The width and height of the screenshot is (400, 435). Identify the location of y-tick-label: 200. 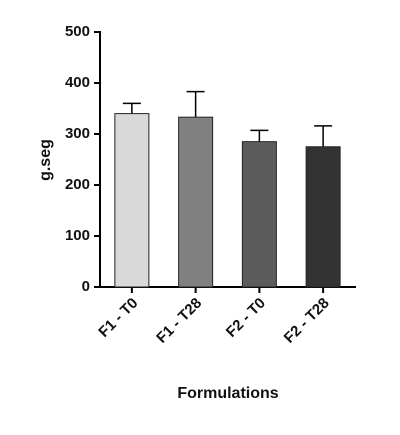
(77, 184).